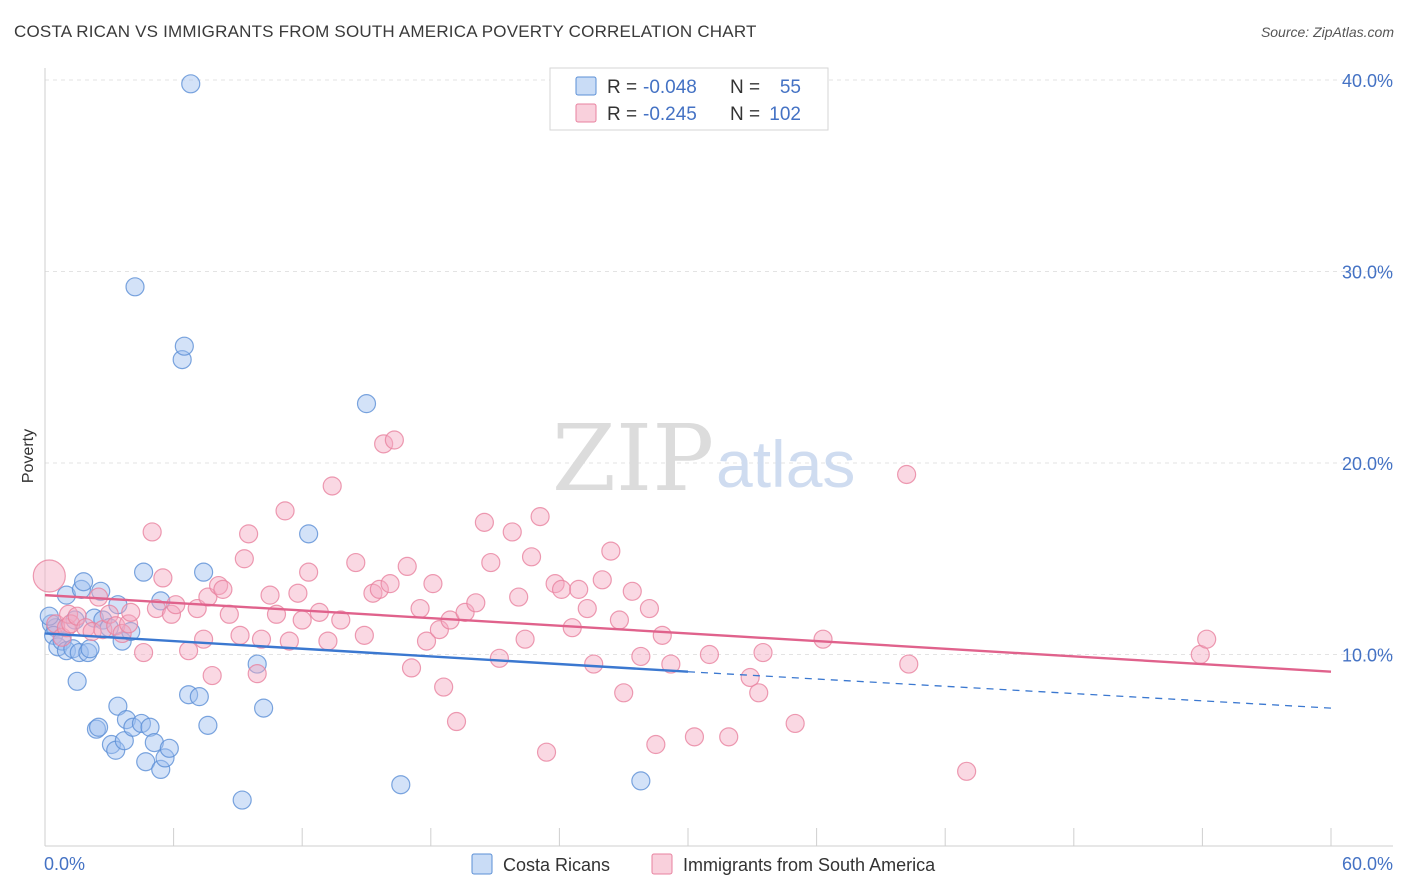 This screenshot has width=1406, height=892. Describe the element at coordinates (1327, 32) in the screenshot. I see `source-label: Source: ZipAtlas.com` at that location.